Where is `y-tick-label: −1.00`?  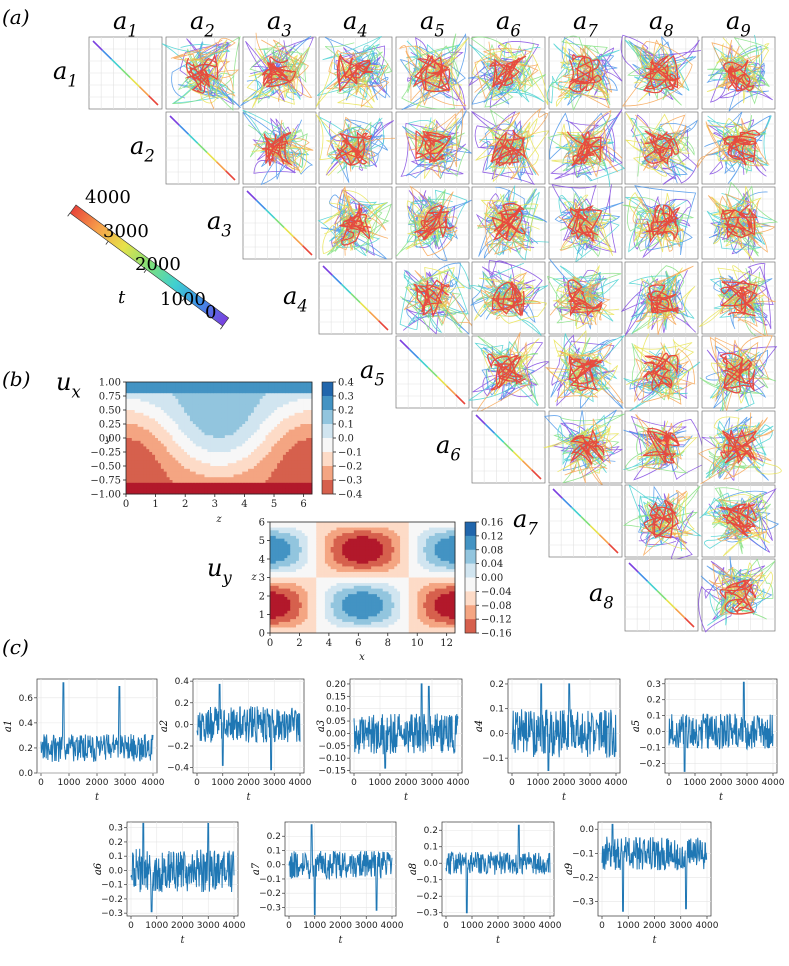 y-tick-label: −1.00 is located at coordinates (105, 495).